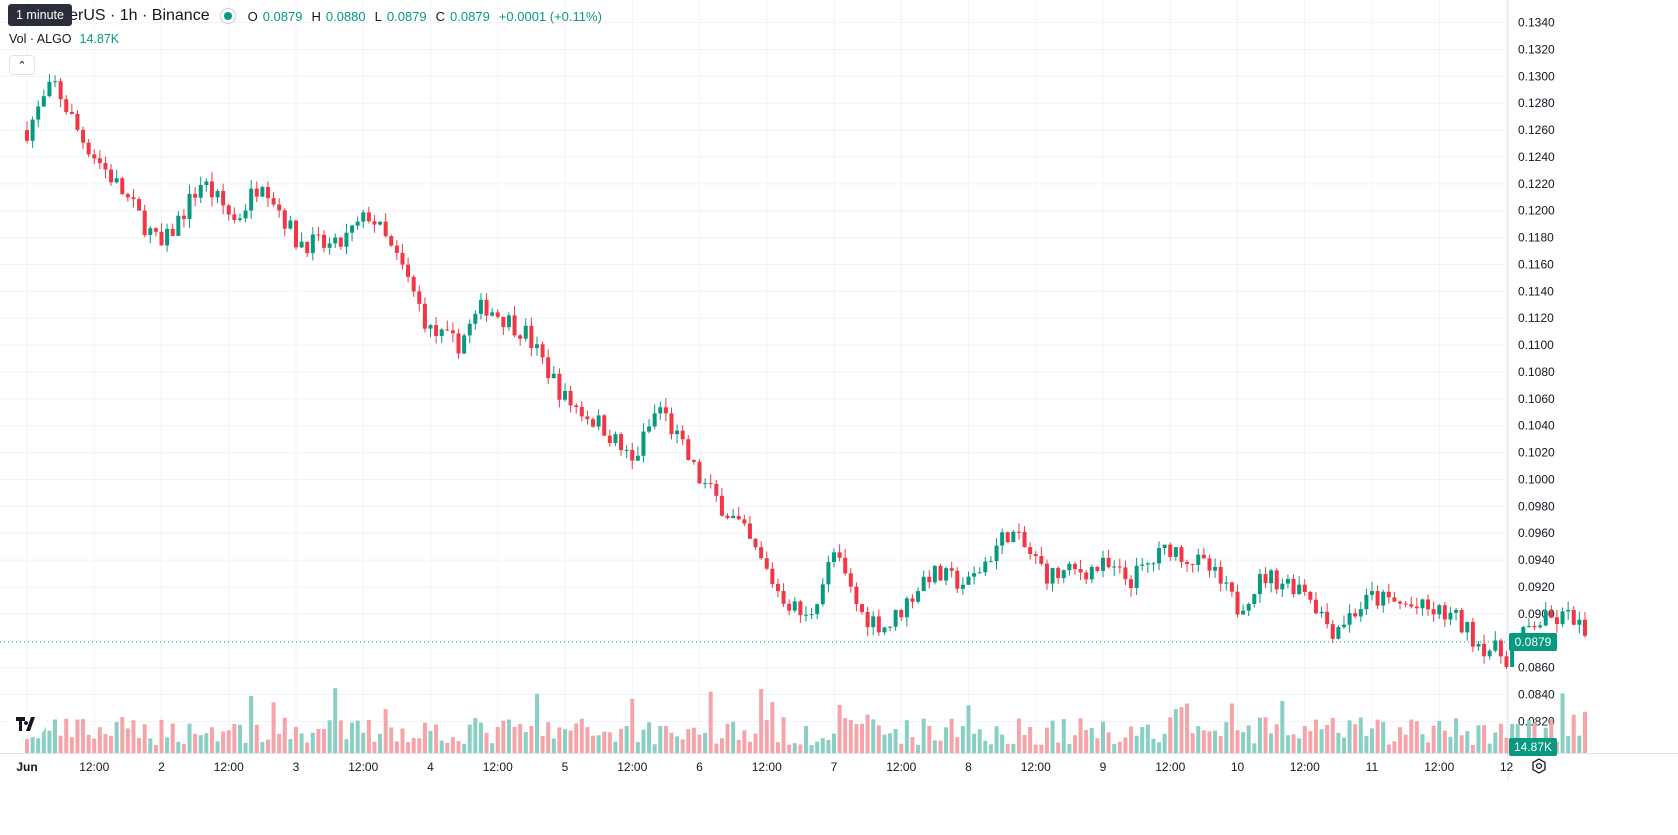  What do you see at coordinates (26, 767) in the screenshot?
I see `time-tick-label: Jun` at bounding box center [26, 767].